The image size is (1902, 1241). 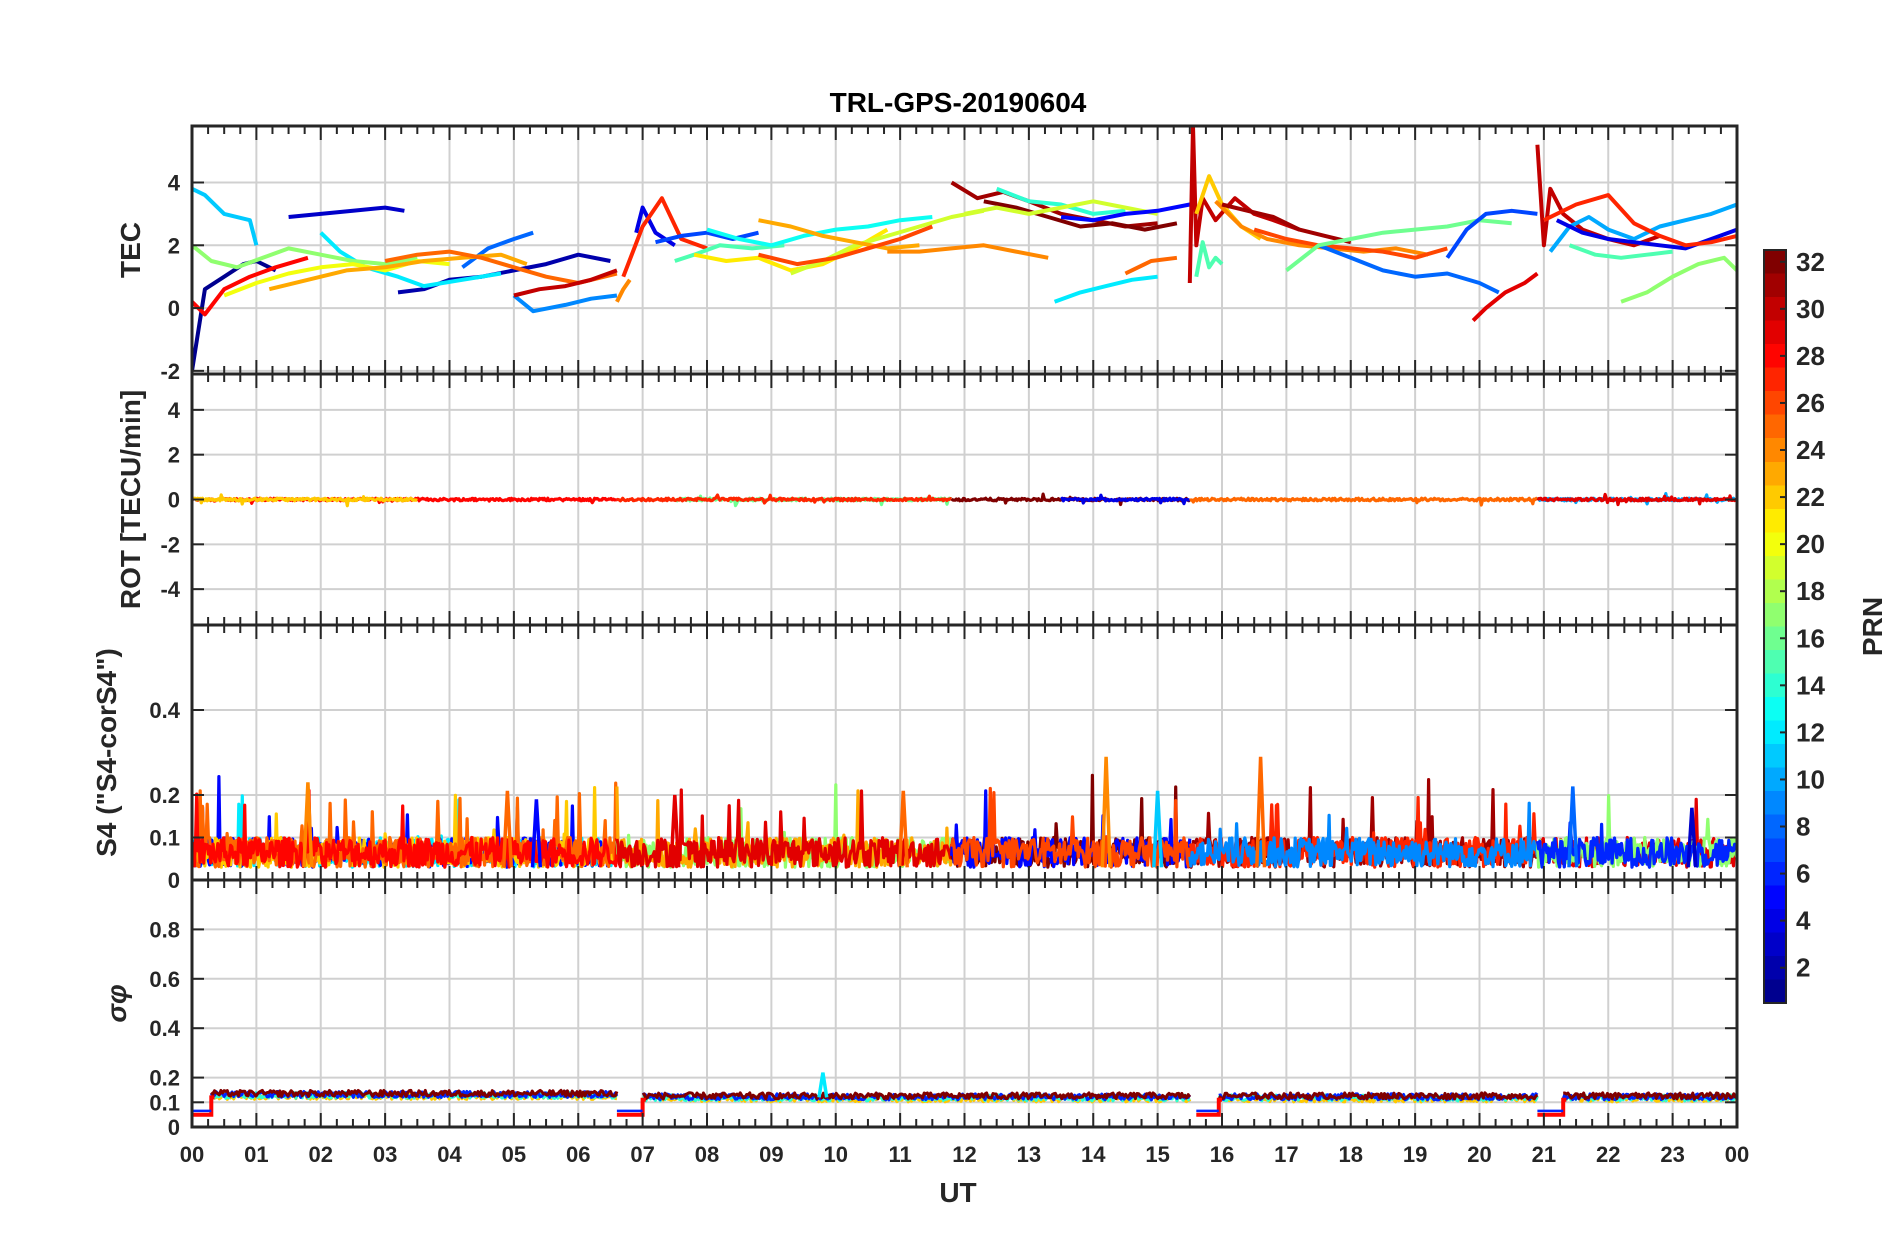 I want to click on x-tick-label: 10, so click(x=836, y=1154).